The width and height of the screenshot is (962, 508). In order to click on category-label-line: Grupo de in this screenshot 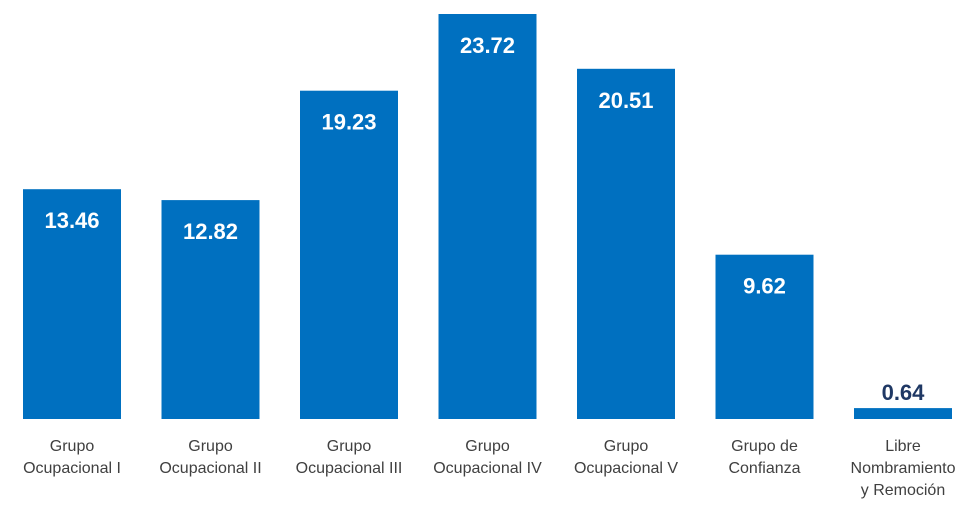, I will do `click(764, 446)`.